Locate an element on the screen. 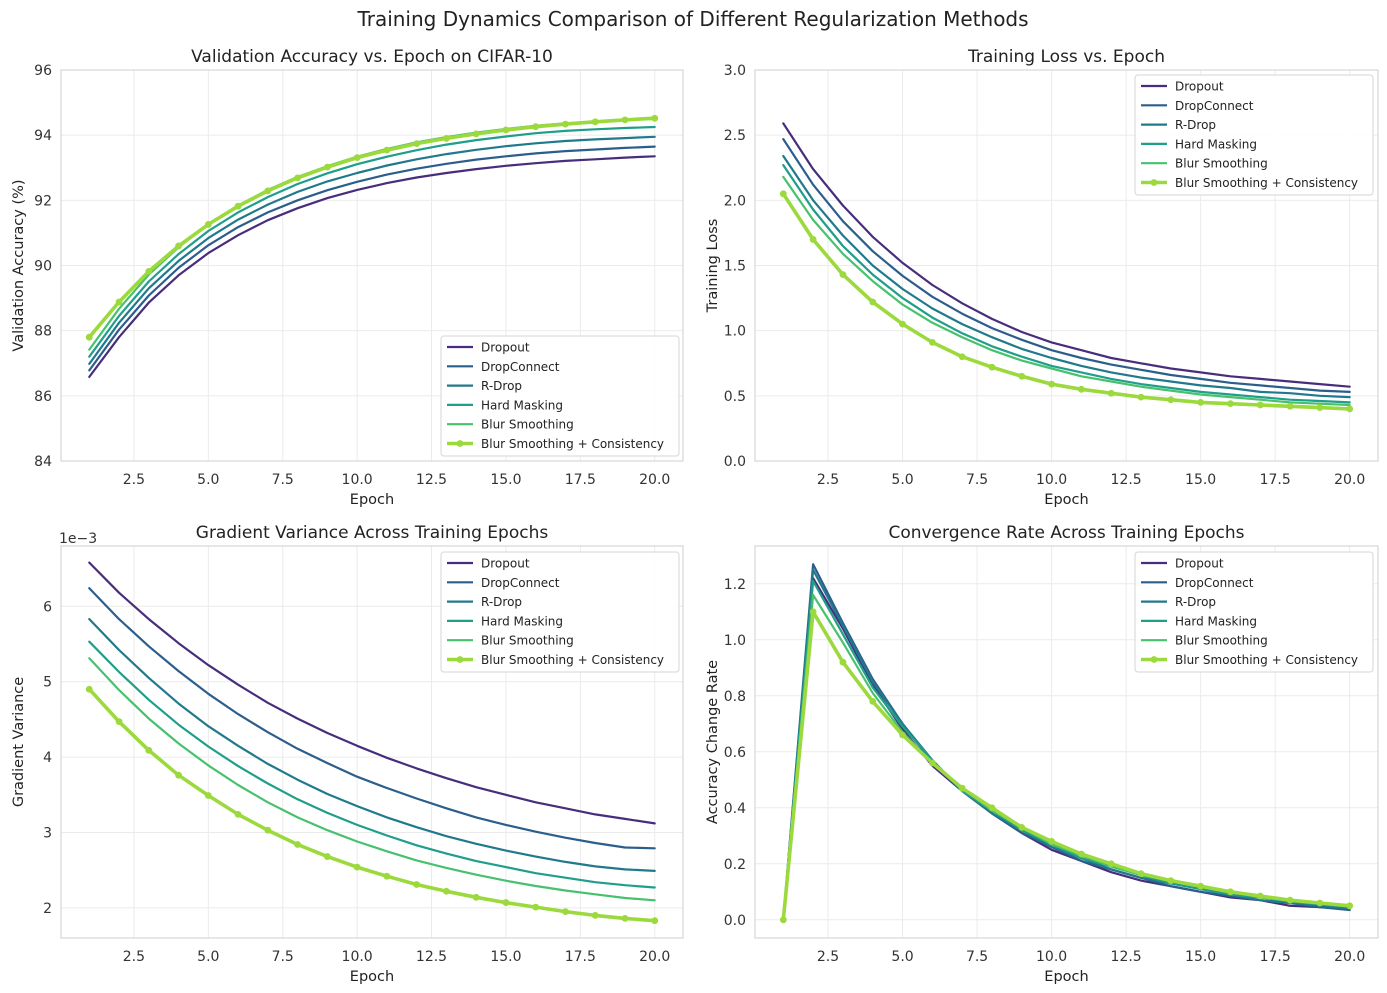 The height and width of the screenshot is (993, 1387). legend-label: Hard Masking is located at coordinates (522, 621).